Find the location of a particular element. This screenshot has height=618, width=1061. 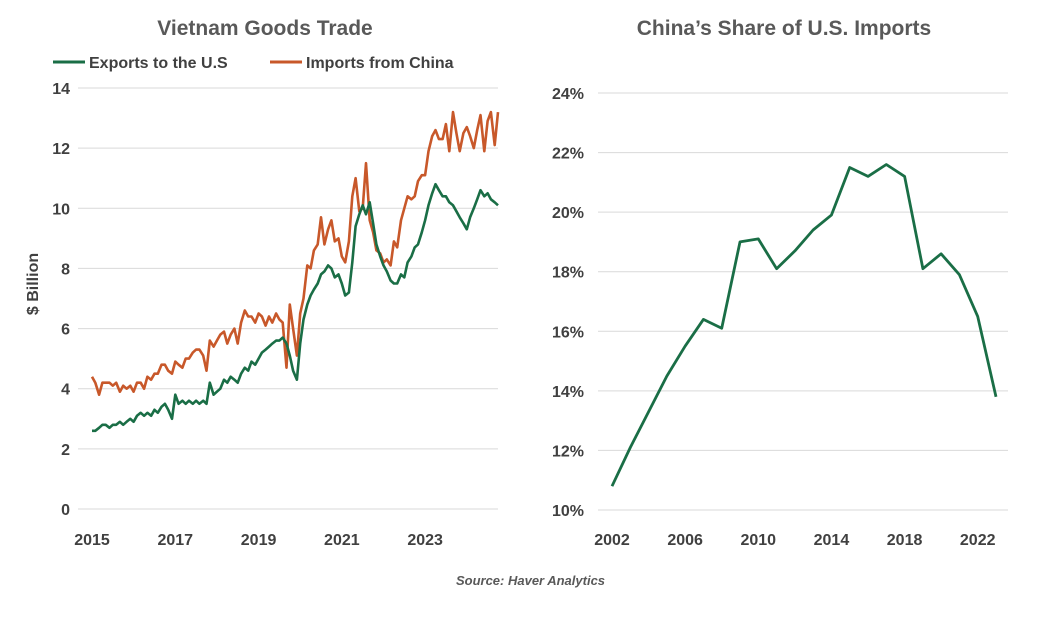

legend-label-exports: Exports to the U.S is located at coordinates (158, 63).